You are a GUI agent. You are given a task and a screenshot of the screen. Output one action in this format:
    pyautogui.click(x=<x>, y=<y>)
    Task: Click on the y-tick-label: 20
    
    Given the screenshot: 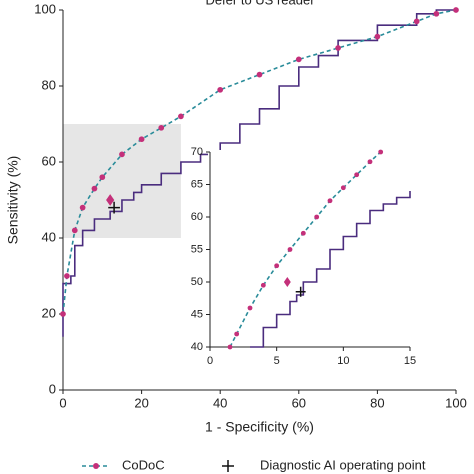 What is the action you would take?
    pyautogui.click(x=49, y=312)
    